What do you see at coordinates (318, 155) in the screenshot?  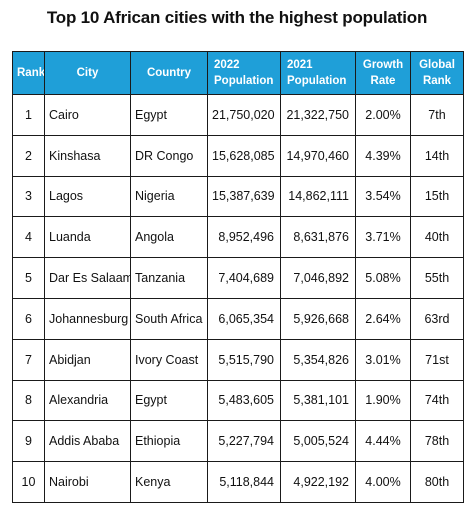 I see `cell-2021-population: 14,970,460` at bounding box center [318, 155].